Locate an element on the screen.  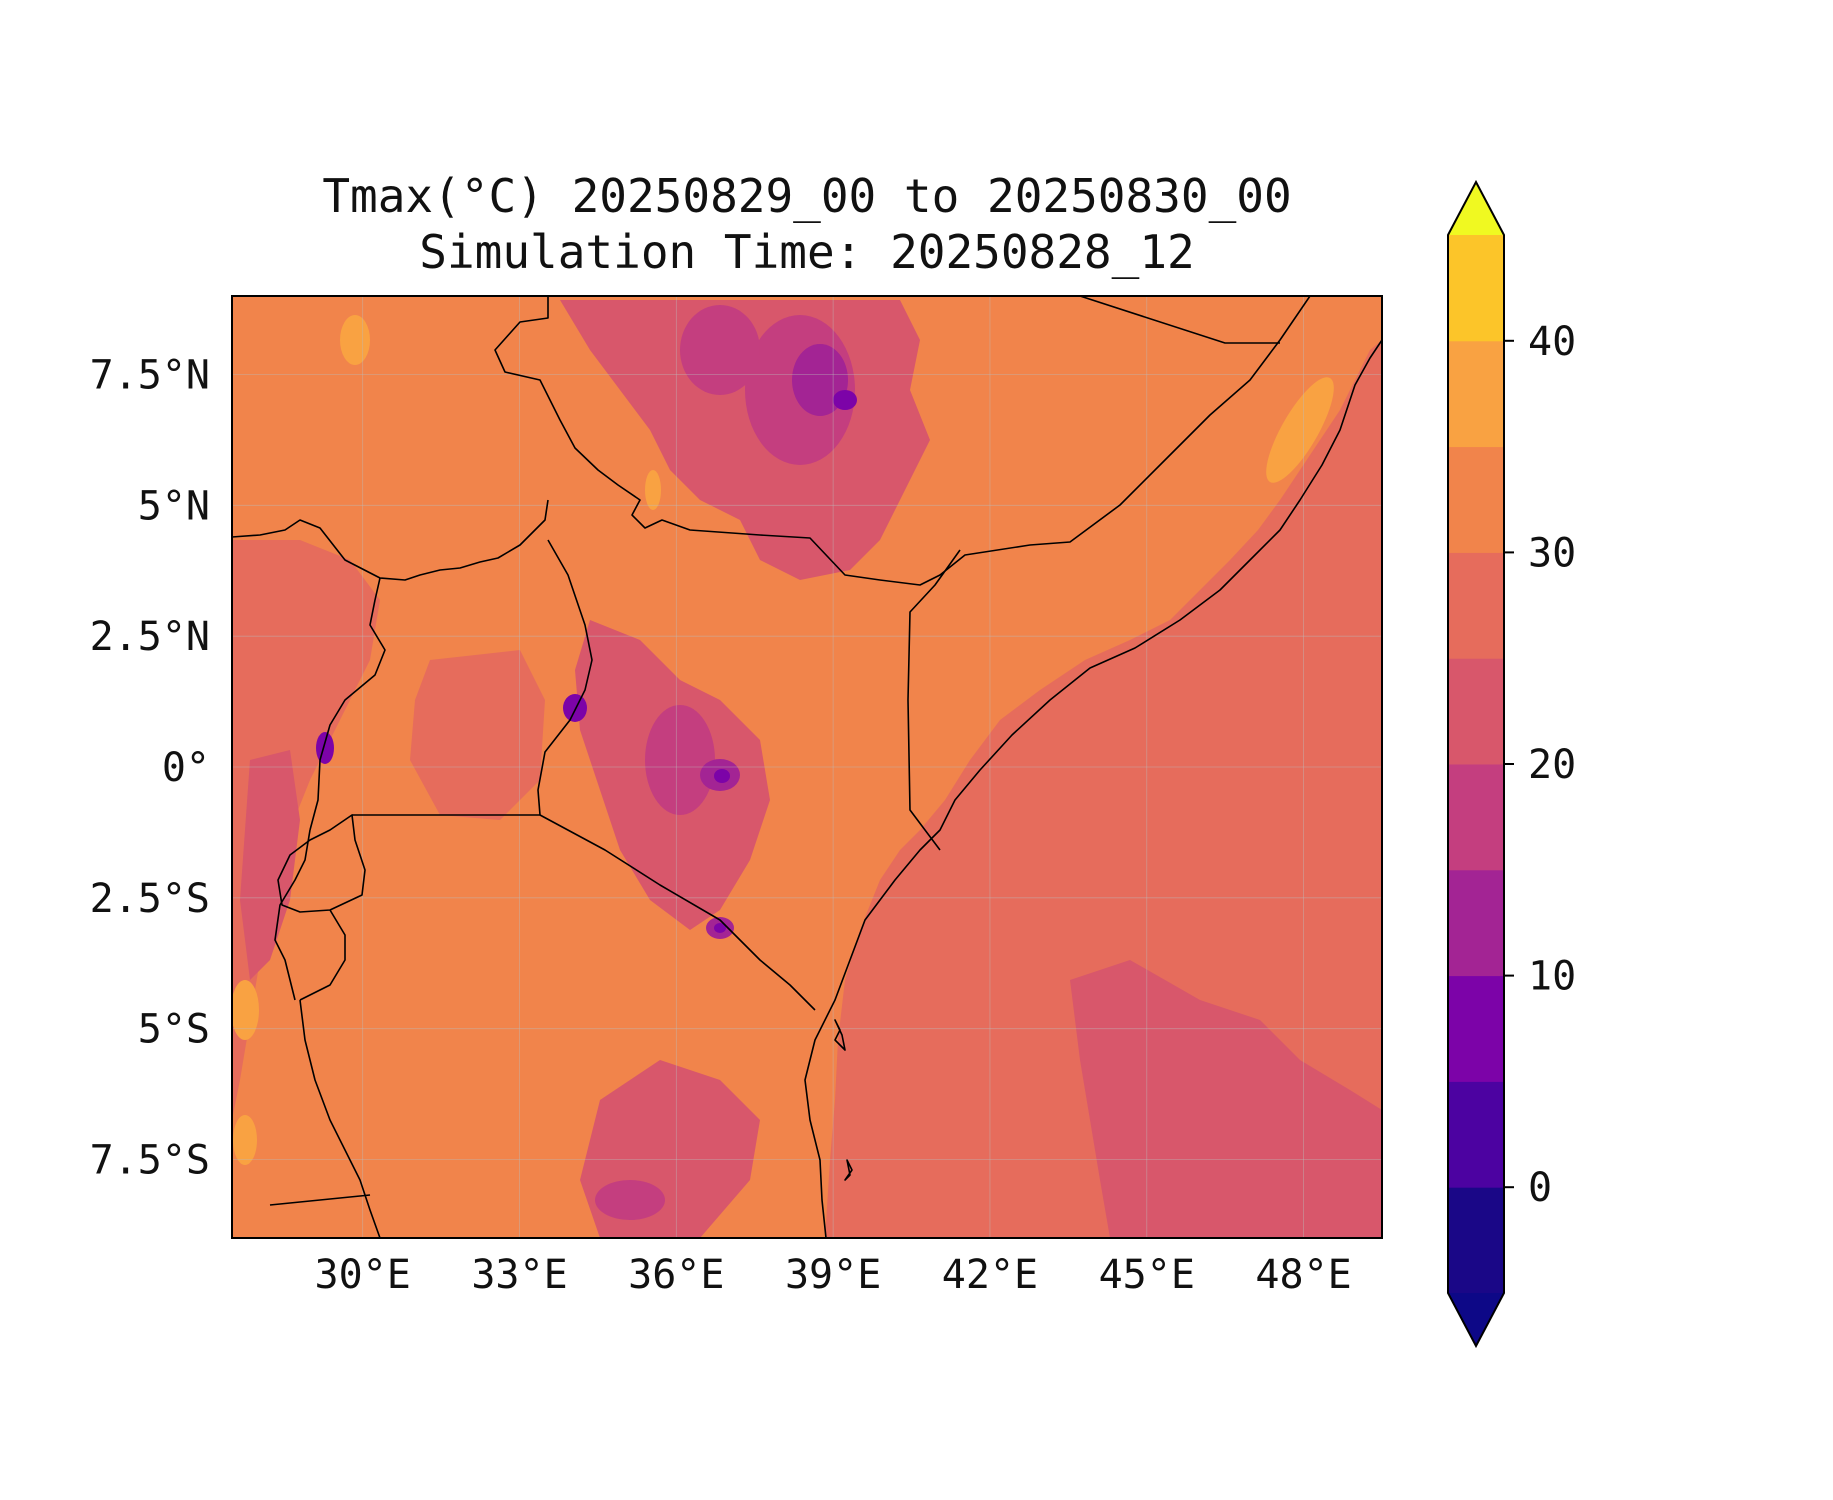
chart-title-line1: Tmax(°C) 20250829_00 to 20250830_00 is located at coordinates (806, 196).